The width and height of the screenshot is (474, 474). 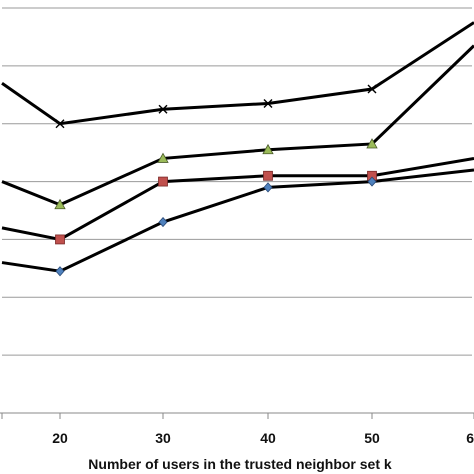 What do you see at coordinates (470, 438) in the screenshot?
I see `x-tick-label: 60` at bounding box center [470, 438].